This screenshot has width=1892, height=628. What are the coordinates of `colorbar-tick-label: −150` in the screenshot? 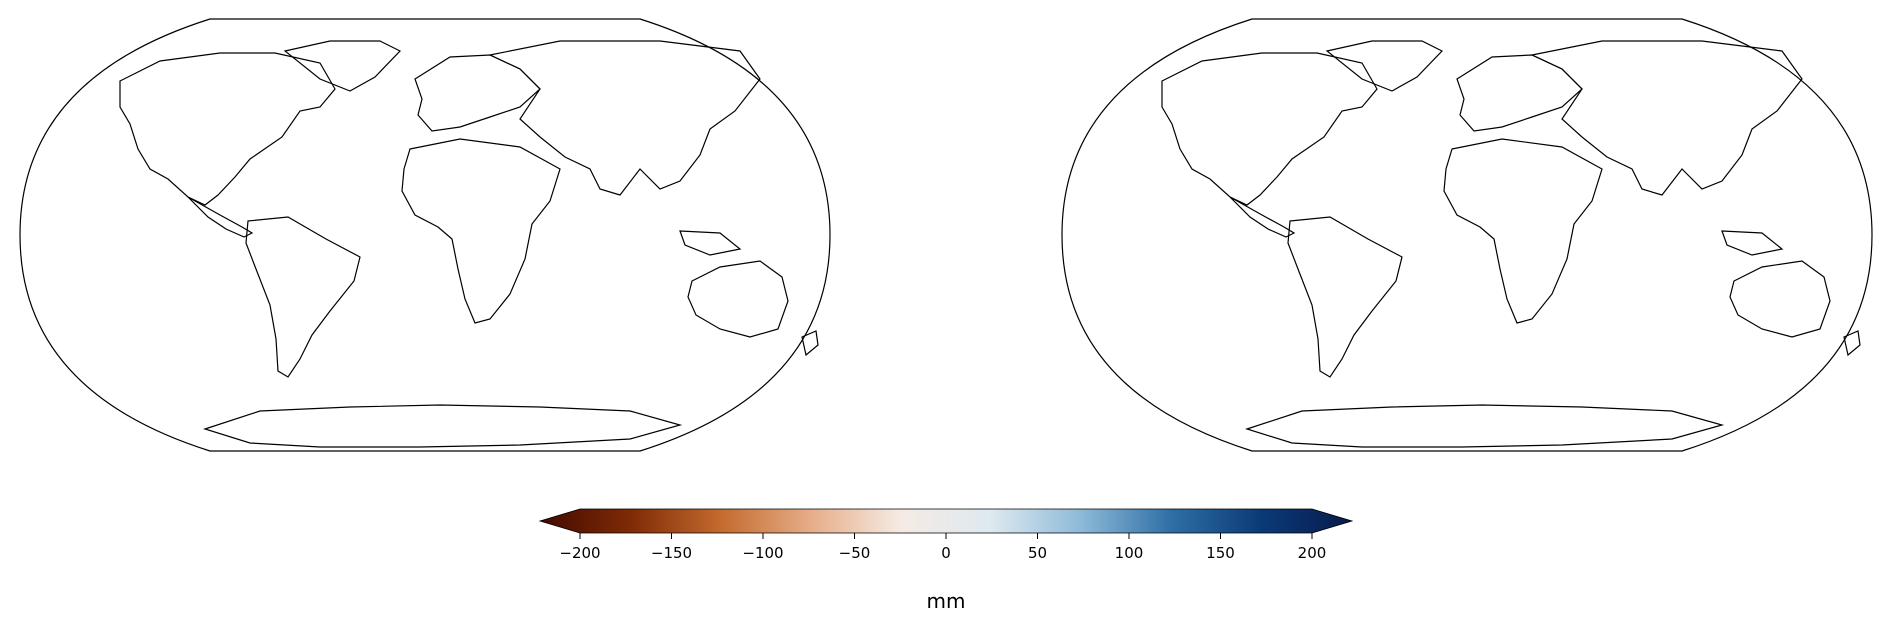 It's located at (671, 553).